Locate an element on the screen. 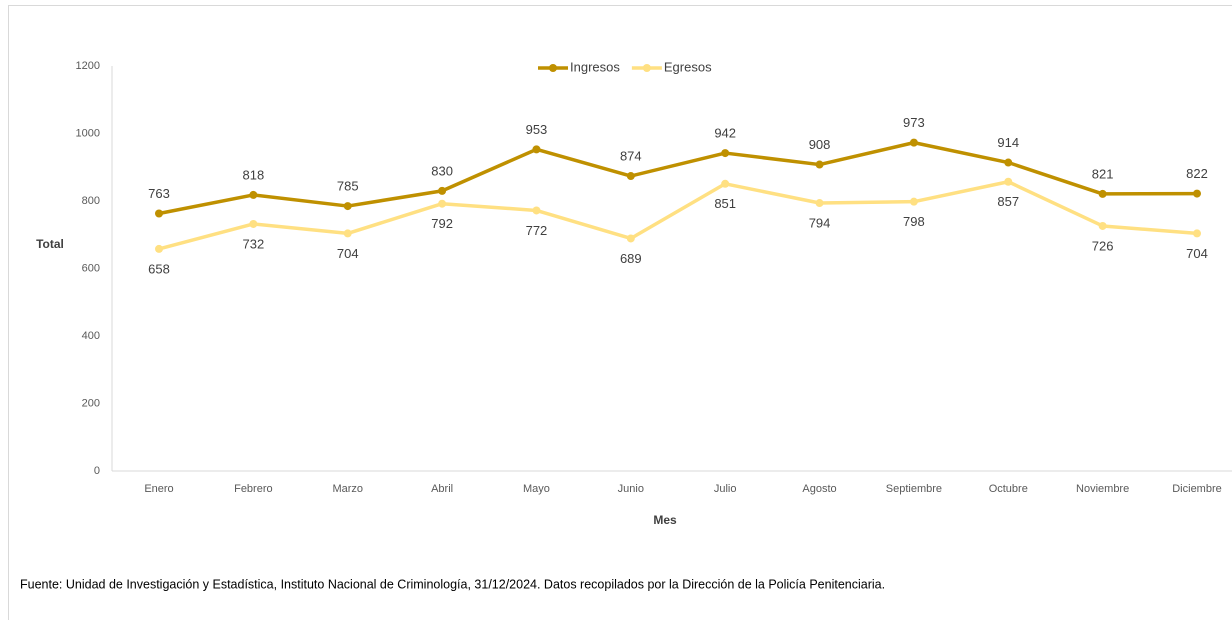 The height and width of the screenshot is (620, 1232). x-tick-label: Agosto is located at coordinates (819, 489).